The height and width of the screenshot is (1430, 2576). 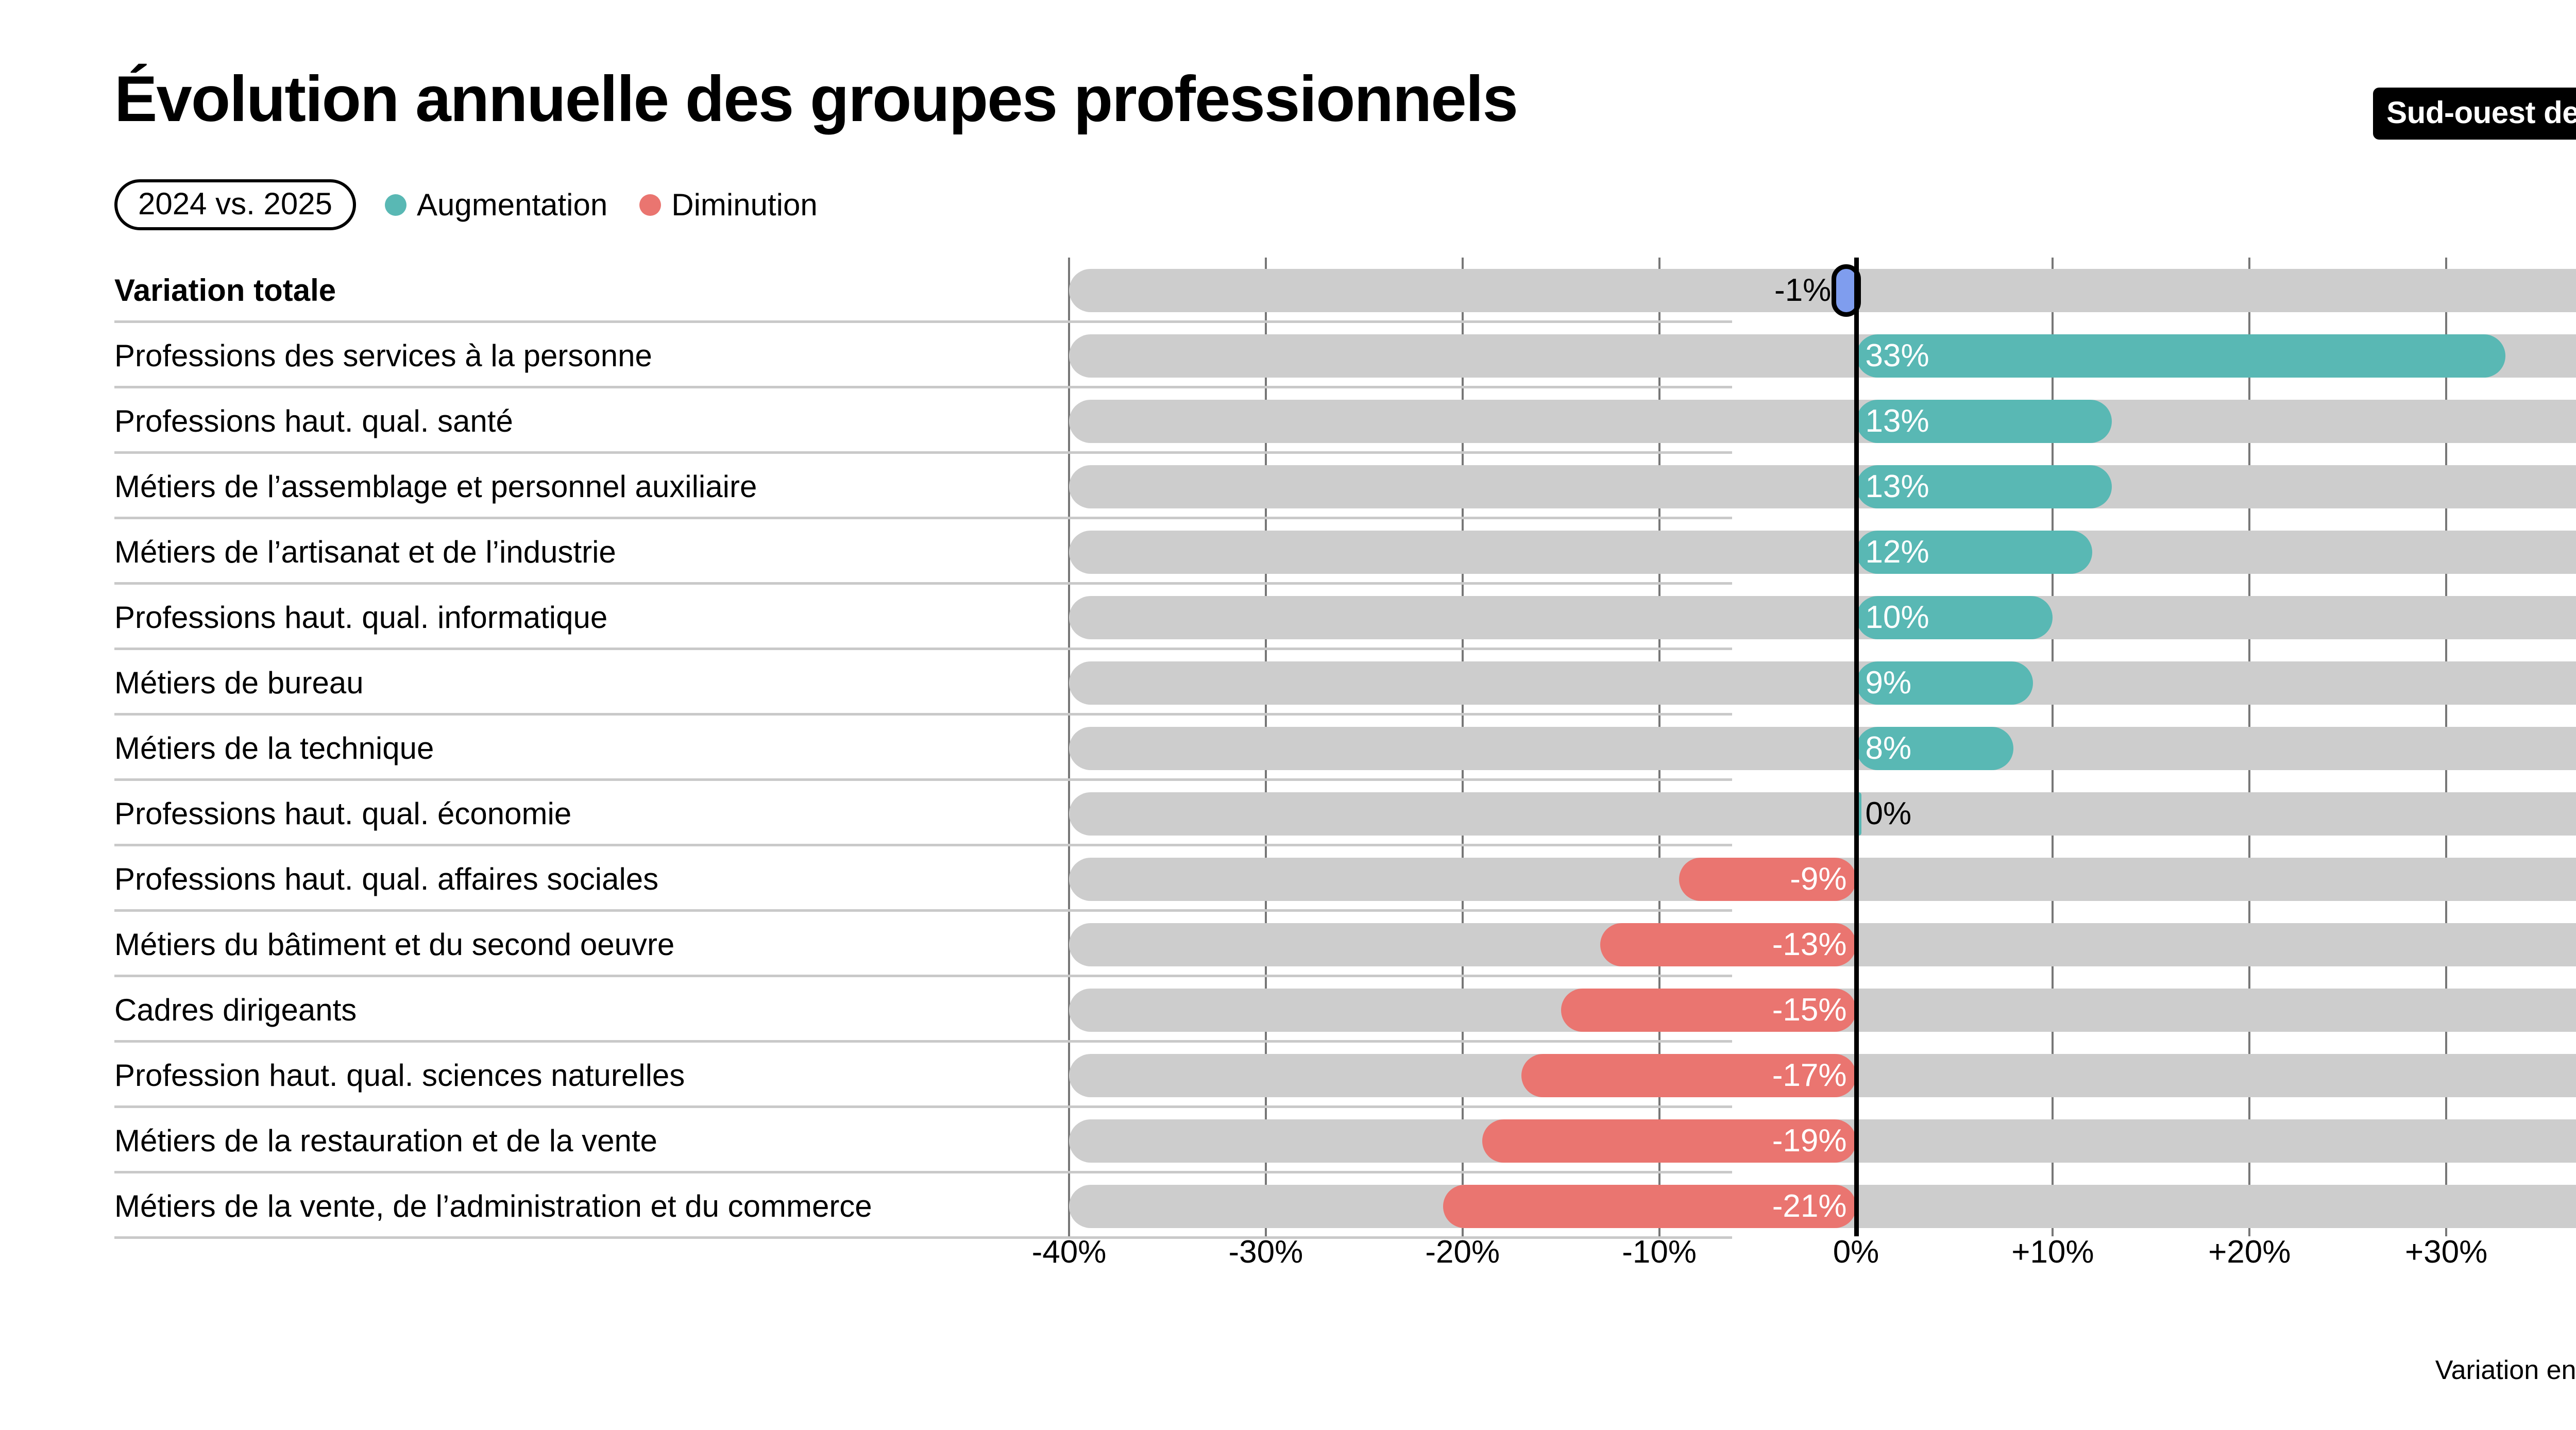 I want to click on x-tick-label: 0%, so click(x=1856, y=1252).